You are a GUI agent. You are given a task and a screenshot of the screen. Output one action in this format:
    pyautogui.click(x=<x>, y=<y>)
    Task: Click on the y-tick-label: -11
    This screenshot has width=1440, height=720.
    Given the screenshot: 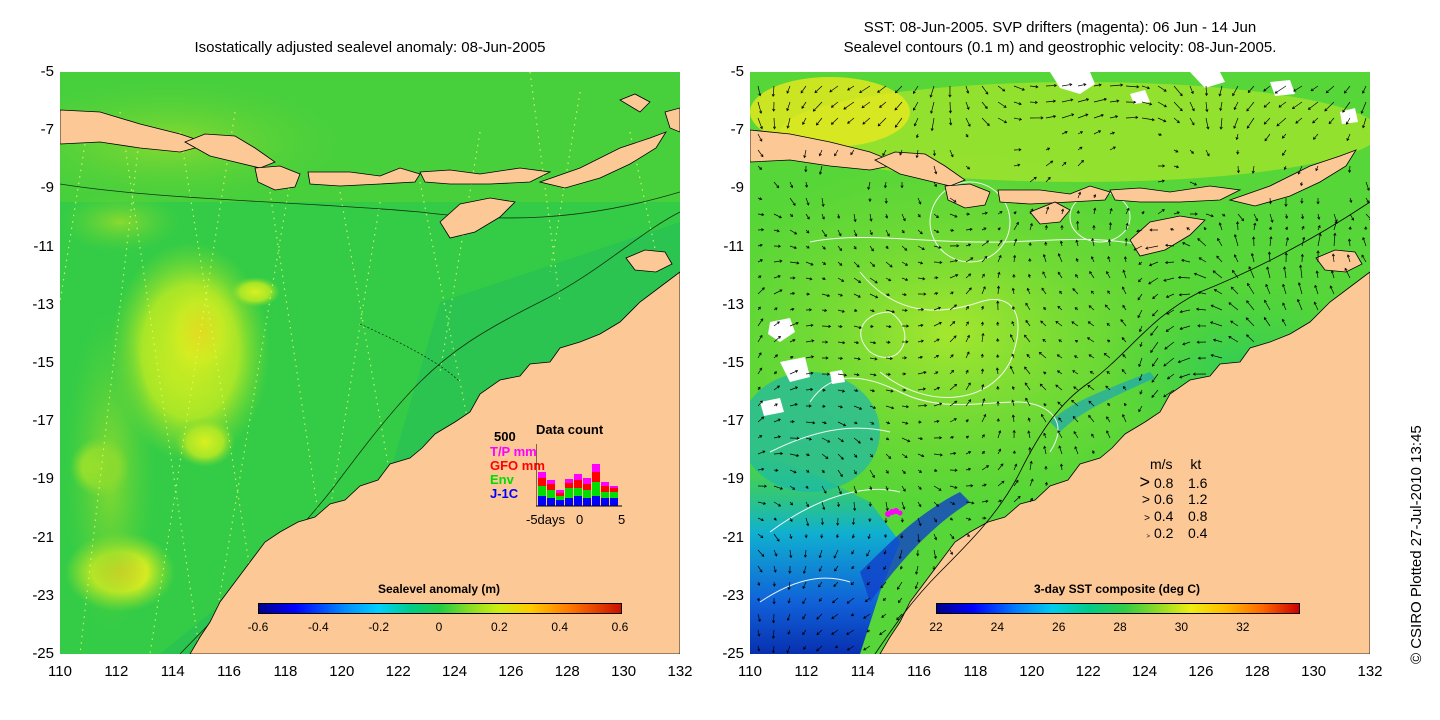 What is the action you would take?
    pyautogui.click(x=43, y=246)
    